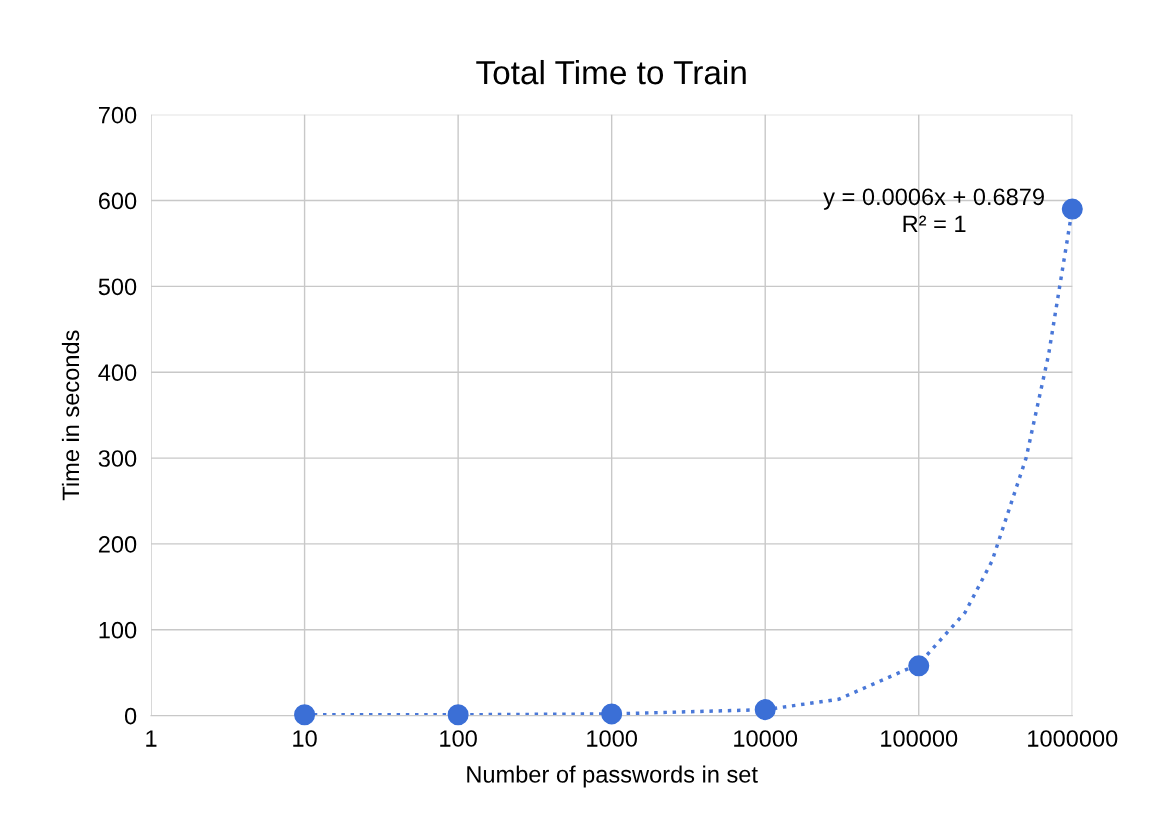  I want to click on y-tick-label: 700, so click(117, 115).